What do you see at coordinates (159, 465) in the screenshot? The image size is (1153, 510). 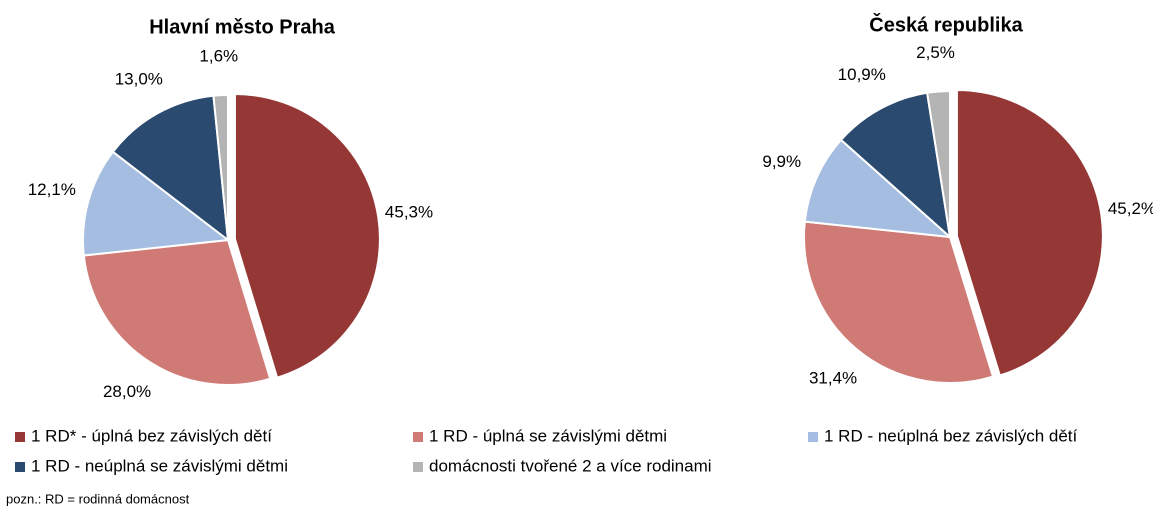 I see `legend-label: 1 RD - neúplná se závislými dětmi` at bounding box center [159, 465].